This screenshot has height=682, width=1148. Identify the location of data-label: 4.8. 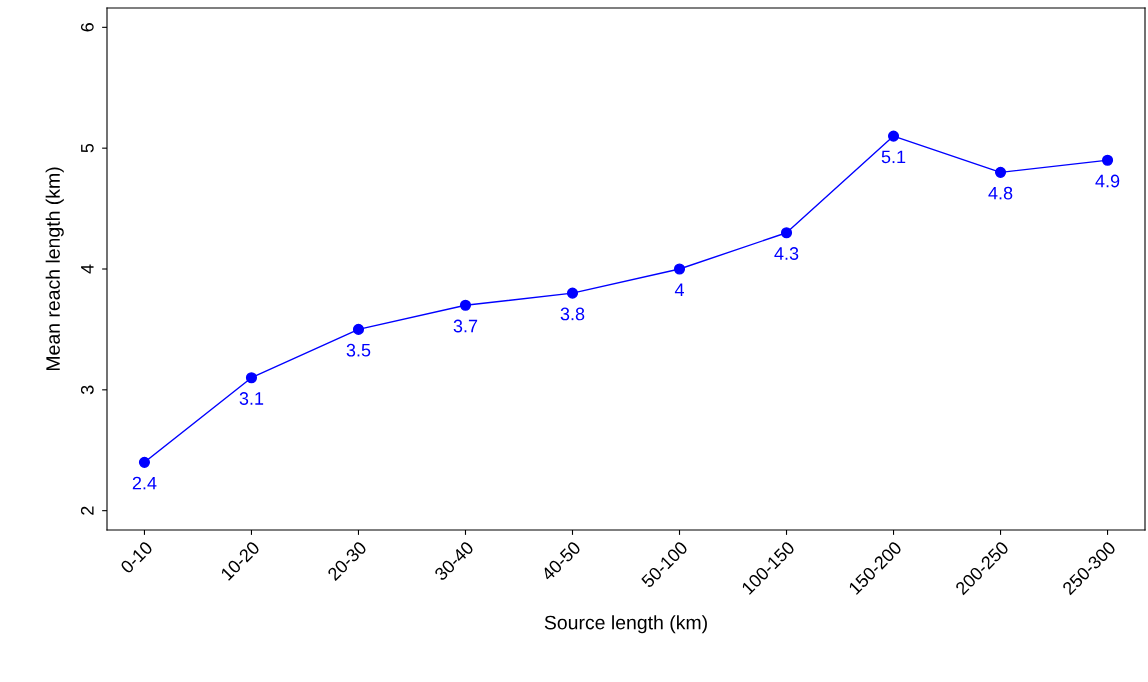
(1000, 193).